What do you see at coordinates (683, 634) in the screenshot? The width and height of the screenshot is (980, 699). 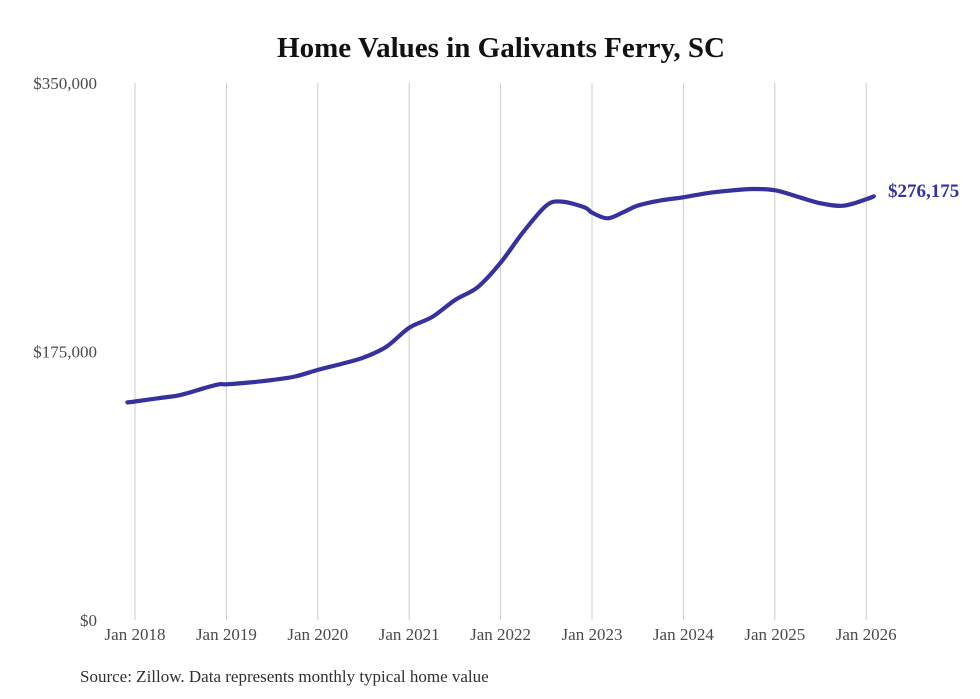 I see `x-axis-label: Jan 2024` at bounding box center [683, 634].